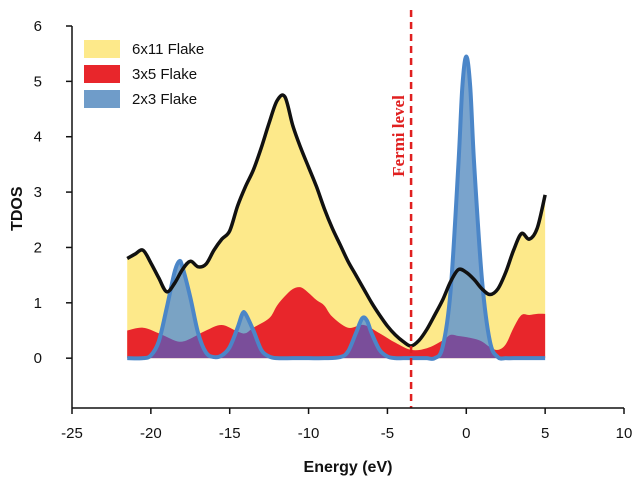  I want to click on x-tick-label: 0, so click(466, 433).